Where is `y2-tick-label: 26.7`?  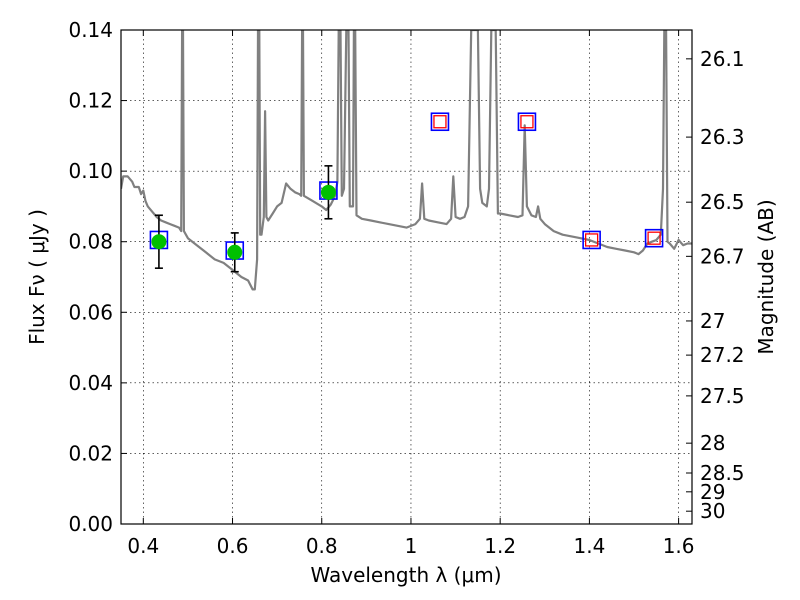 y2-tick-label: 26.7 is located at coordinates (722, 256).